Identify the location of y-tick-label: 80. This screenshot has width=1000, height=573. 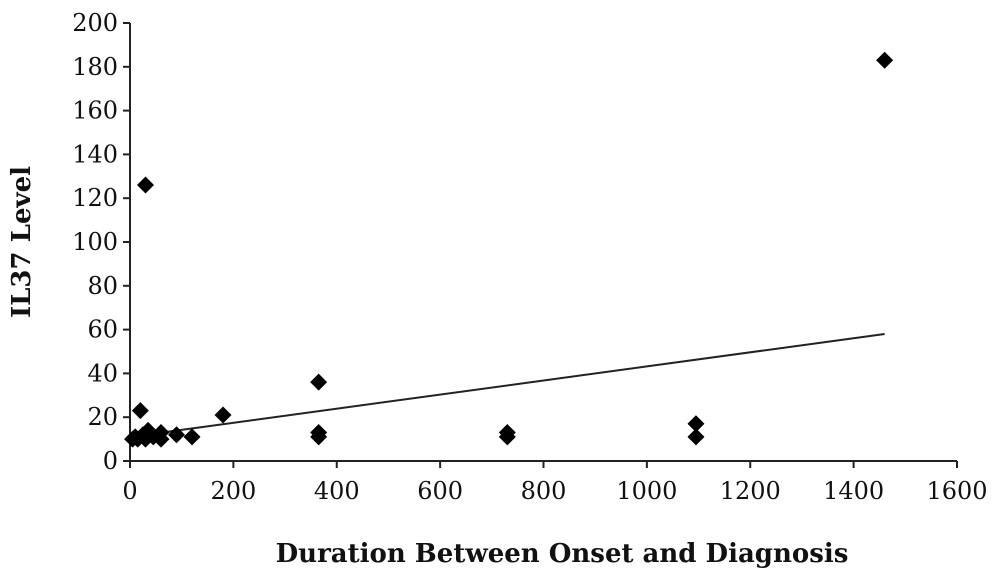
(102, 286).